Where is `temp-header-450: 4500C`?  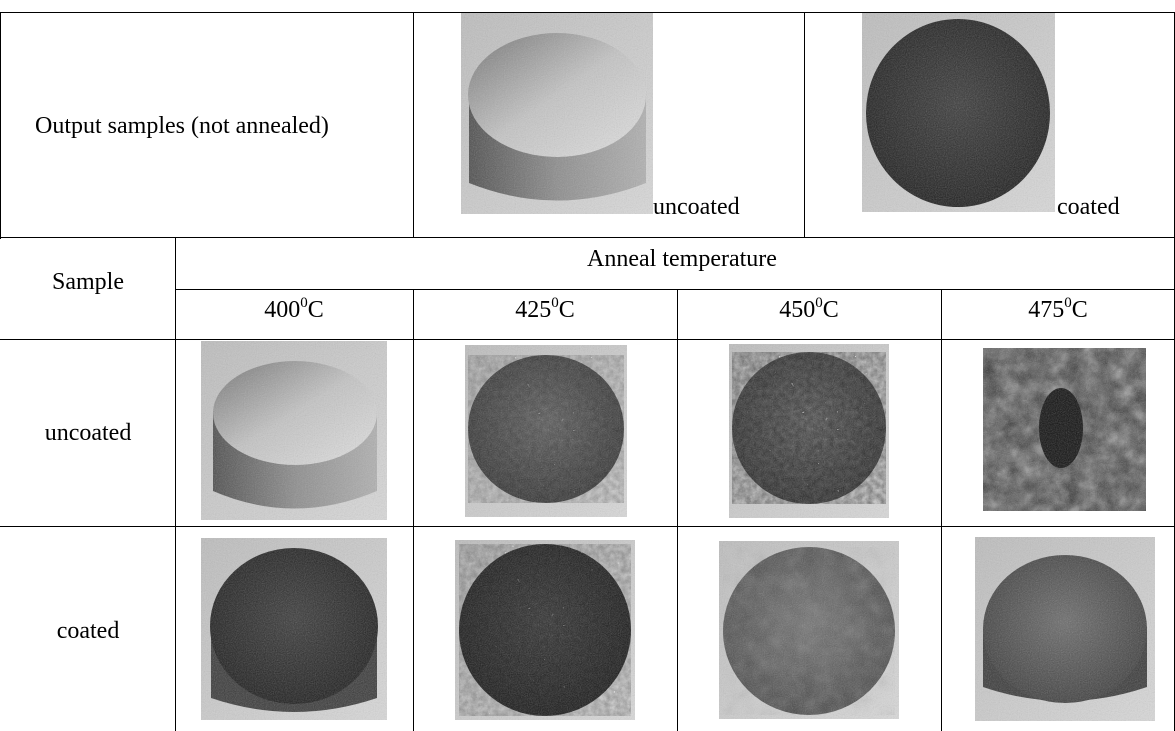
temp-header-450: 4500C is located at coordinates (809, 309).